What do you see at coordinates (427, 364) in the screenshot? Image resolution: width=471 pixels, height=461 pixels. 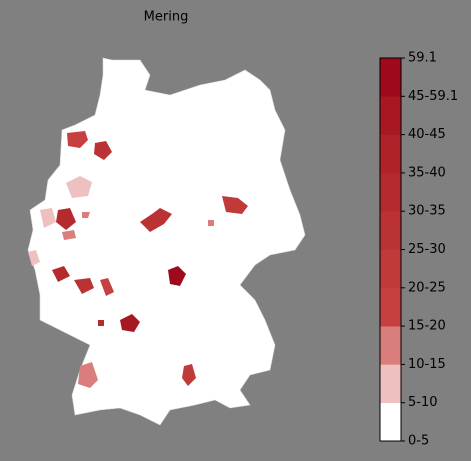 I see `colorbar-label: 10-15` at bounding box center [427, 364].